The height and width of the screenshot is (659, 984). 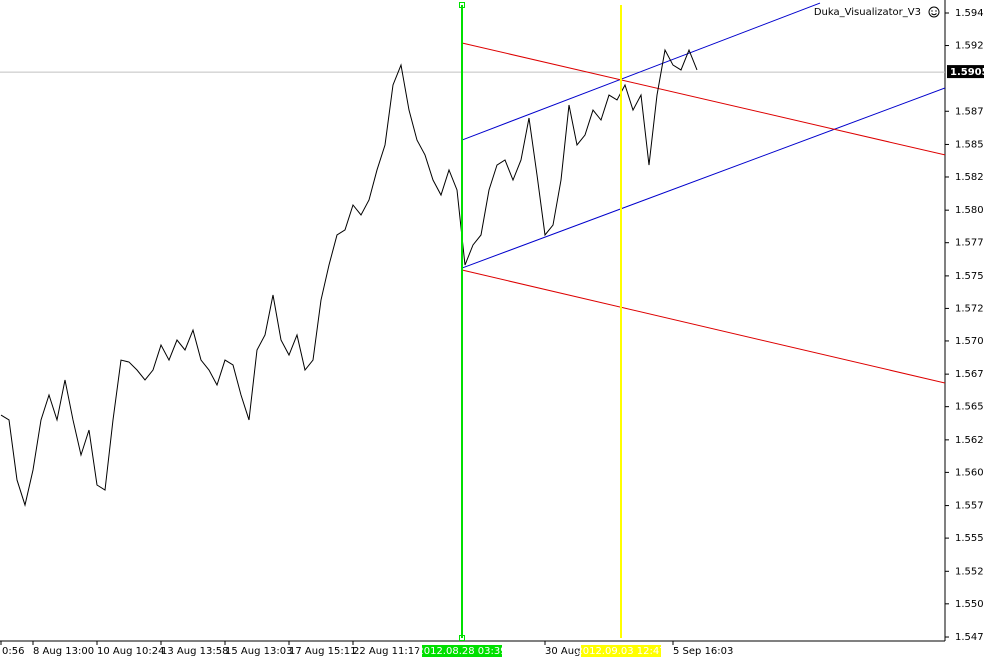 I want to click on time-label: 2012.08.28 03:39, so click(x=461, y=651).